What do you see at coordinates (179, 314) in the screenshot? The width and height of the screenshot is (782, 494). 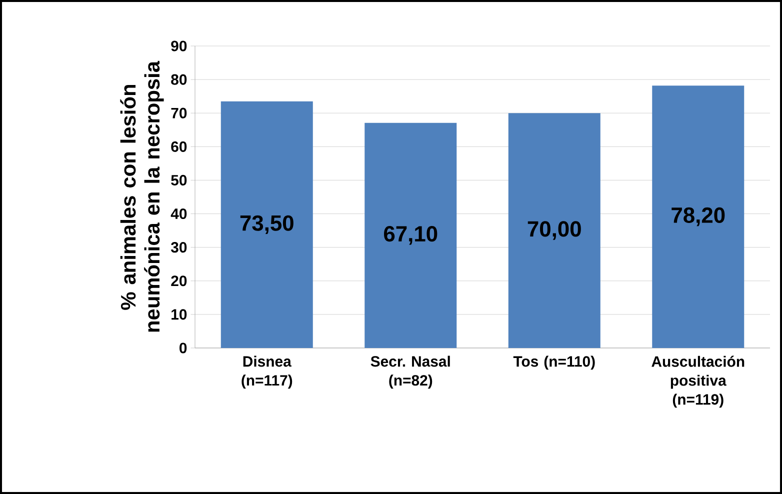 I see `y-tick-label: 10` at bounding box center [179, 314].